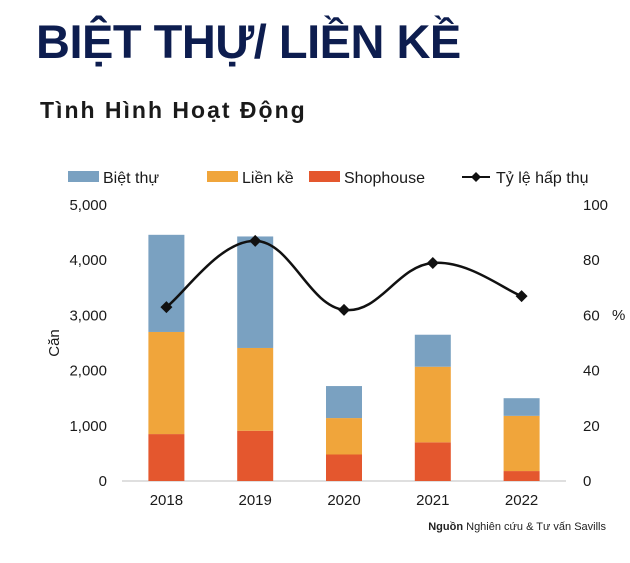 The height and width of the screenshot is (563, 630). I want to click on legend-label-biet-thu: Biệt thự, so click(131, 178).